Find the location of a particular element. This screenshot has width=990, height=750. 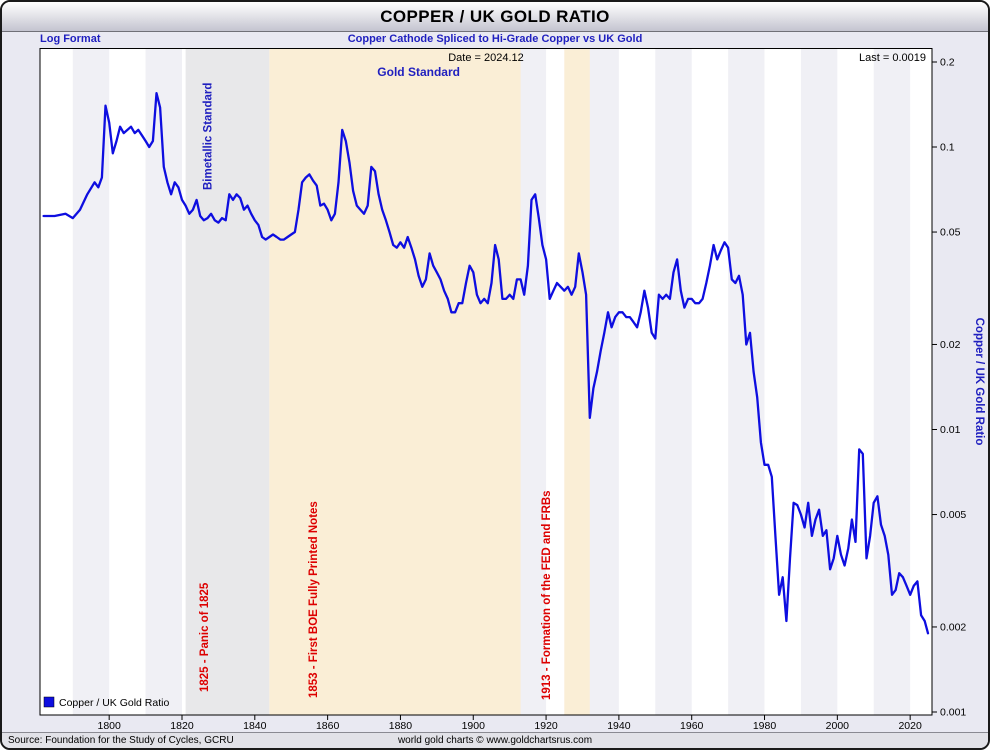

y-tick-label: 0.1 is located at coordinates (947, 148).